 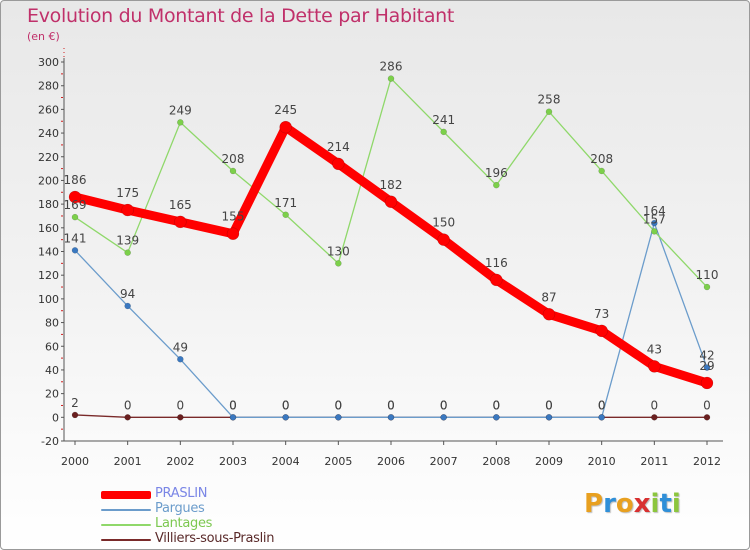 I want to click on y-tick-label: -20, so click(x=50, y=441).